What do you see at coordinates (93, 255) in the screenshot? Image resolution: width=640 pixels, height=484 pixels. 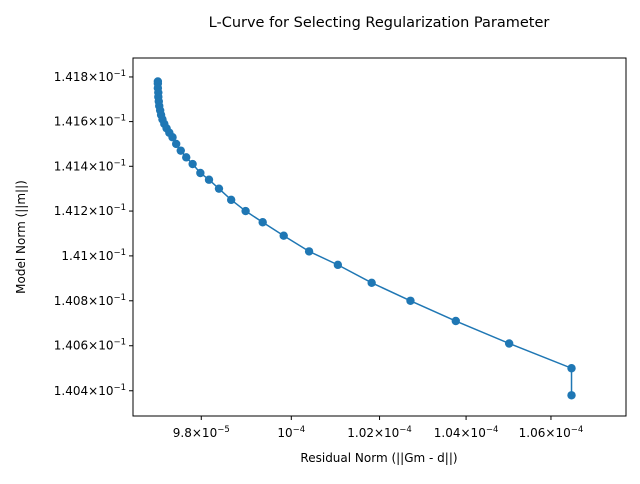 I see `y-tick-label: 1.41×10−1` at bounding box center [93, 255].